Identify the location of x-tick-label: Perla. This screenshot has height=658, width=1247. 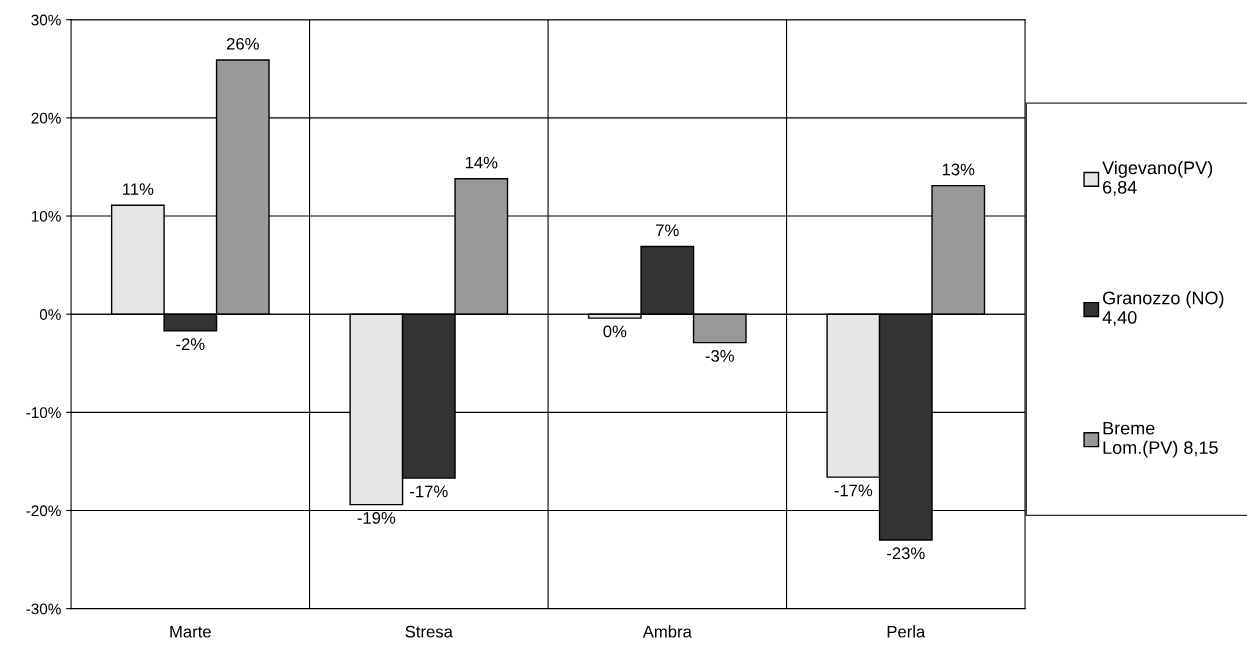
(906, 631).